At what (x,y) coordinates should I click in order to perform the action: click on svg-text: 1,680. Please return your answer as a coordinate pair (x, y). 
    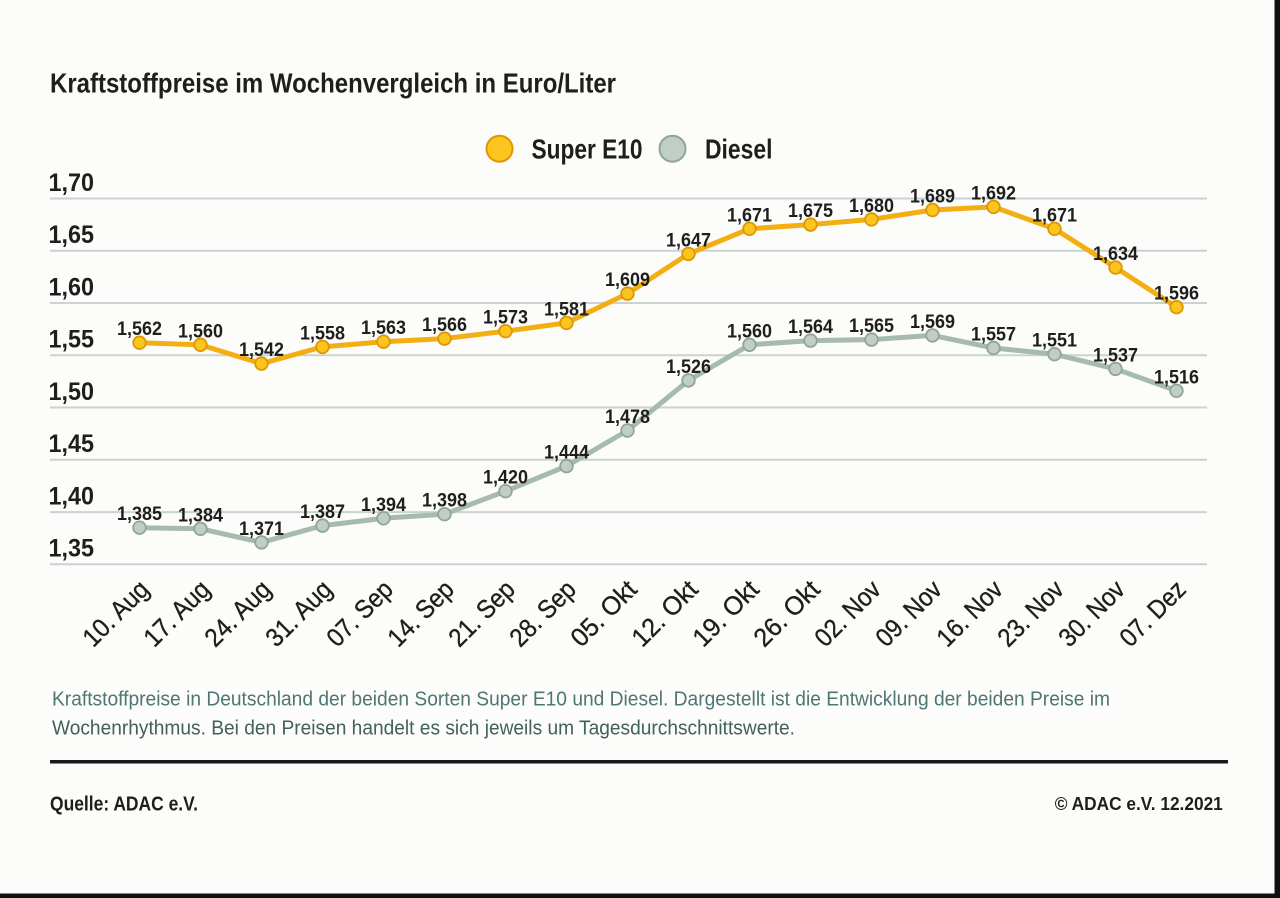
    Looking at the image, I should click on (871, 206).